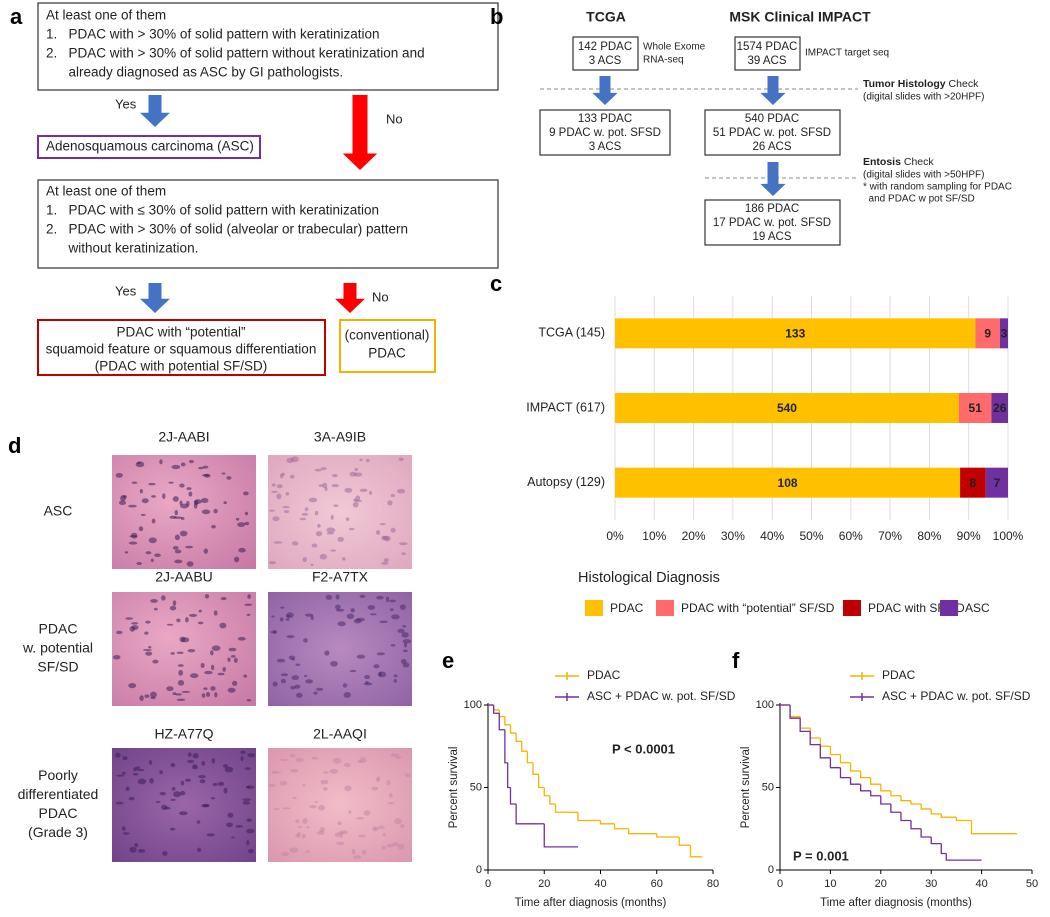 The width and height of the screenshot is (1050, 917). I want to click on panel-label: b, so click(496, 16).